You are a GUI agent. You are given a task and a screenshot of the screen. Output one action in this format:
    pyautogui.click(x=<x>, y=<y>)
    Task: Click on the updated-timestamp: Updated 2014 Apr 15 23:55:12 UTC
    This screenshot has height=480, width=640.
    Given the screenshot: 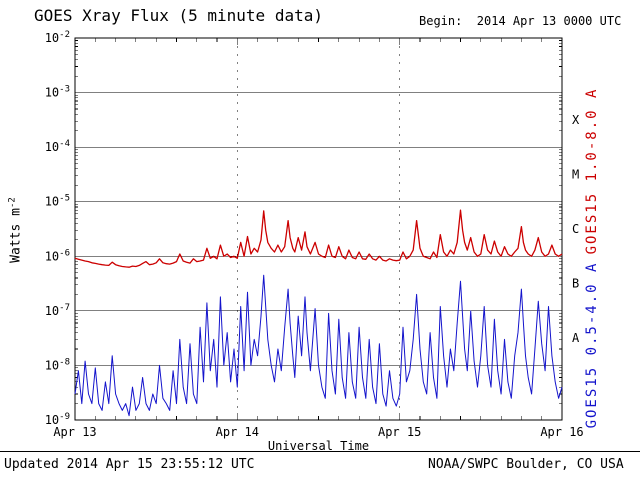 What is the action you would take?
    pyautogui.click(x=129, y=464)
    